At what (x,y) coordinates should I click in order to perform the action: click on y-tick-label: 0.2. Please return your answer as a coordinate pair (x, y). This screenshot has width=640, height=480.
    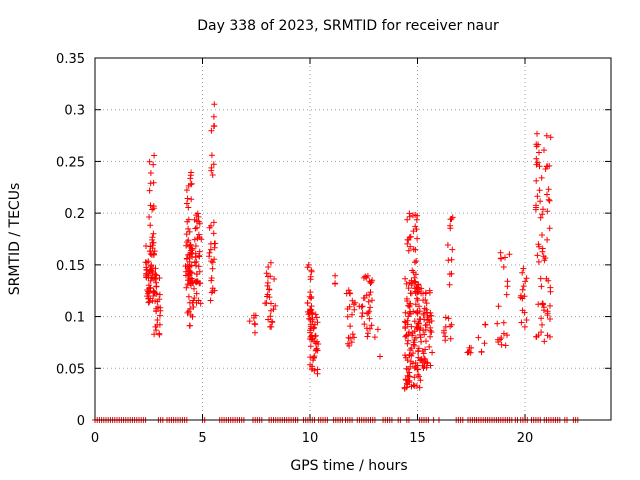
    Looking at the image, I should click on (74, 214).